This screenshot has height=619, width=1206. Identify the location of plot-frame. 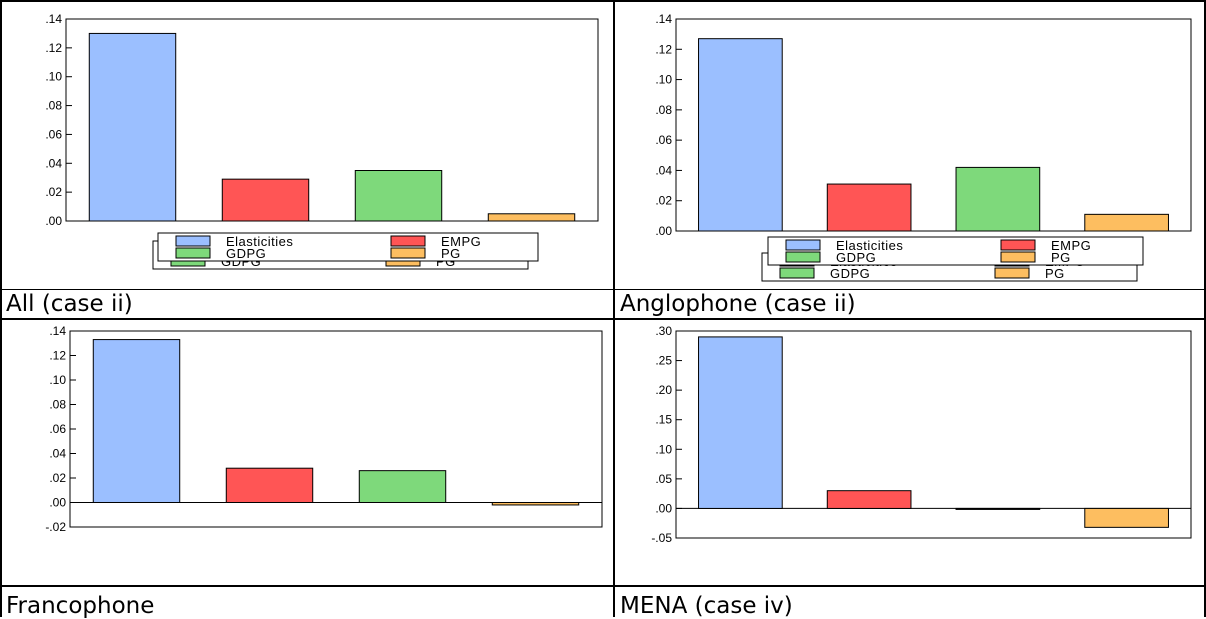
(933, 434).